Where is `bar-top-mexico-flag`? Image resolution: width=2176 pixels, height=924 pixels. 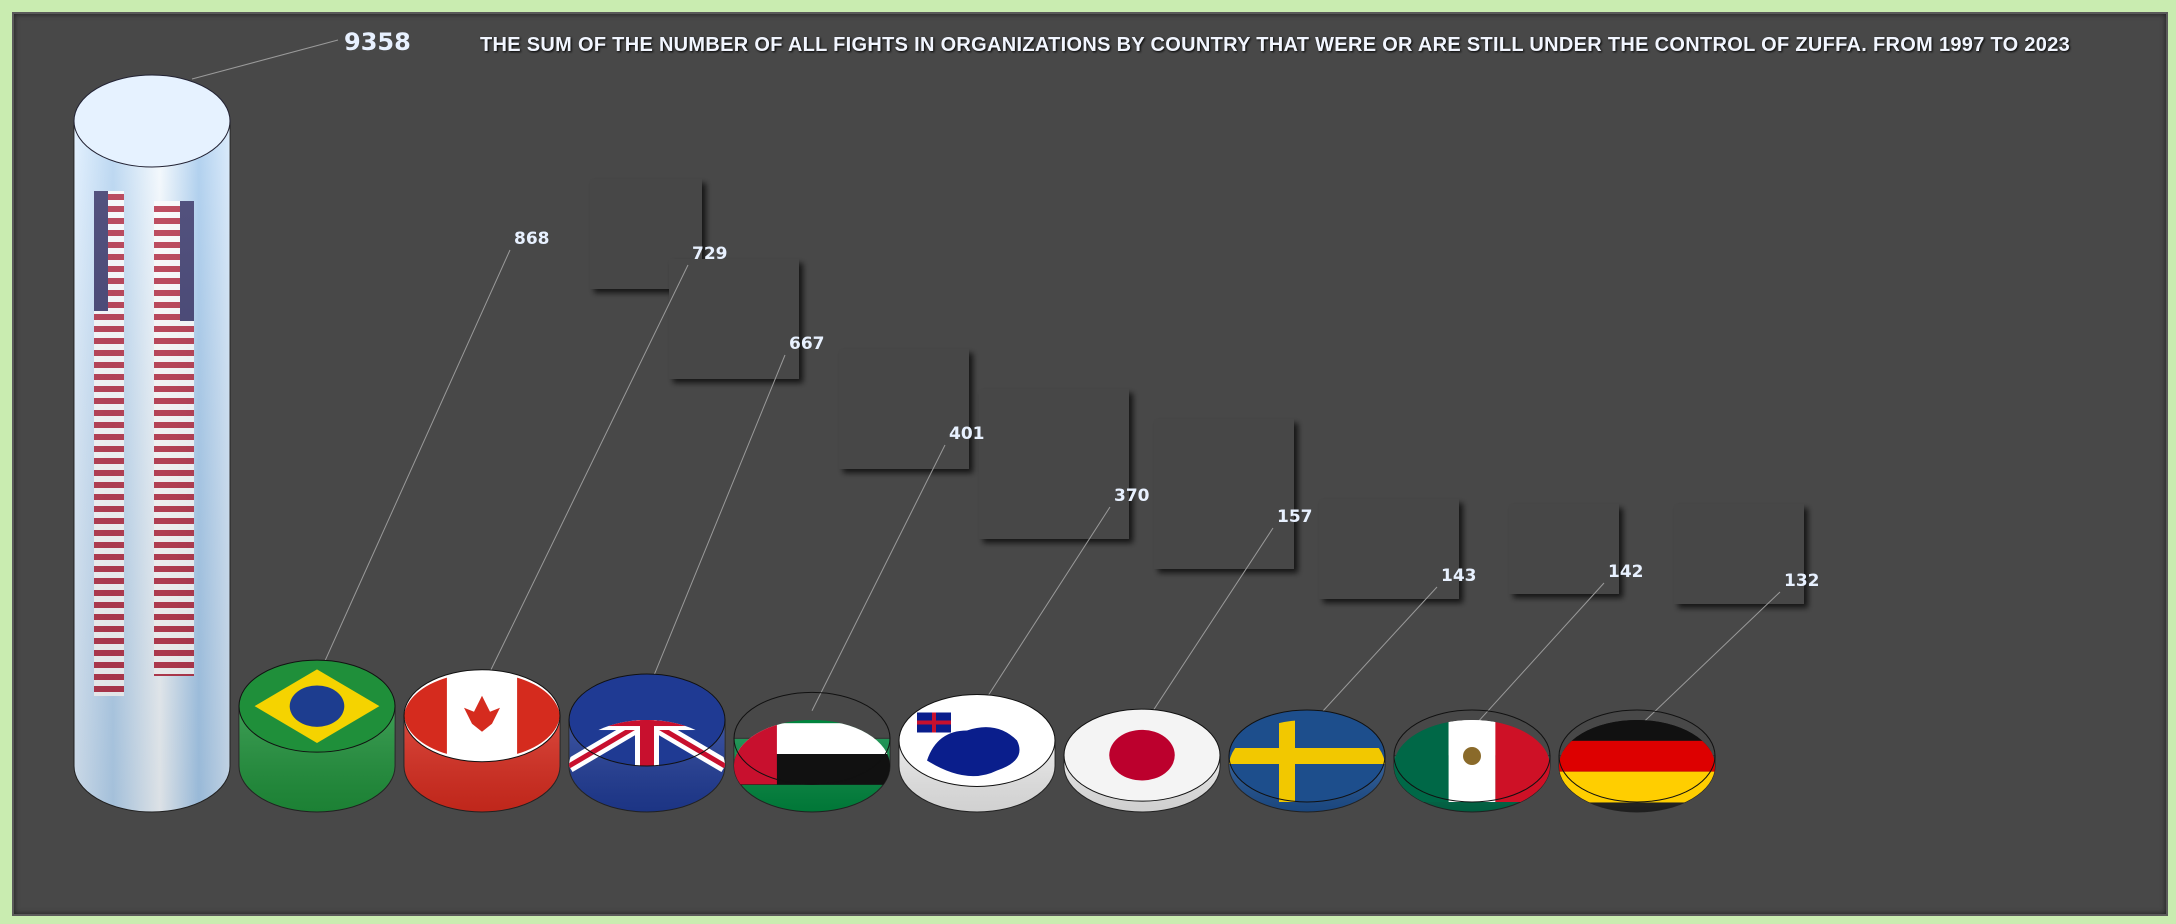
bar-top-mexico-flag is located at coordinates (1472, 756).